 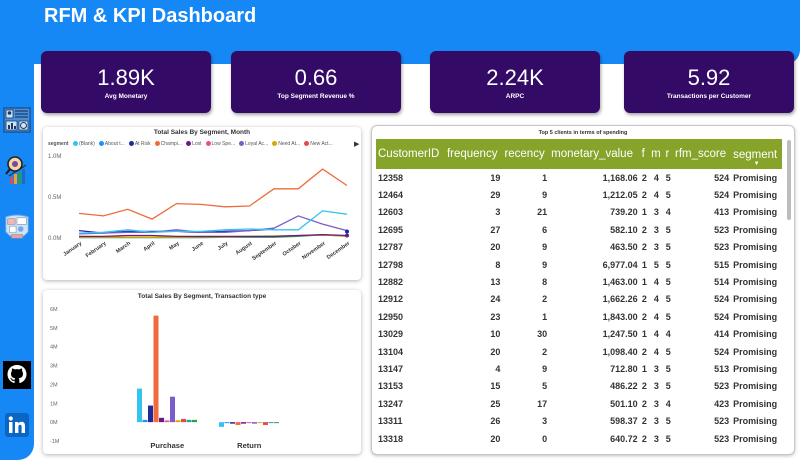 I want to click on customer-report-icon, so click(x=17, y=120).